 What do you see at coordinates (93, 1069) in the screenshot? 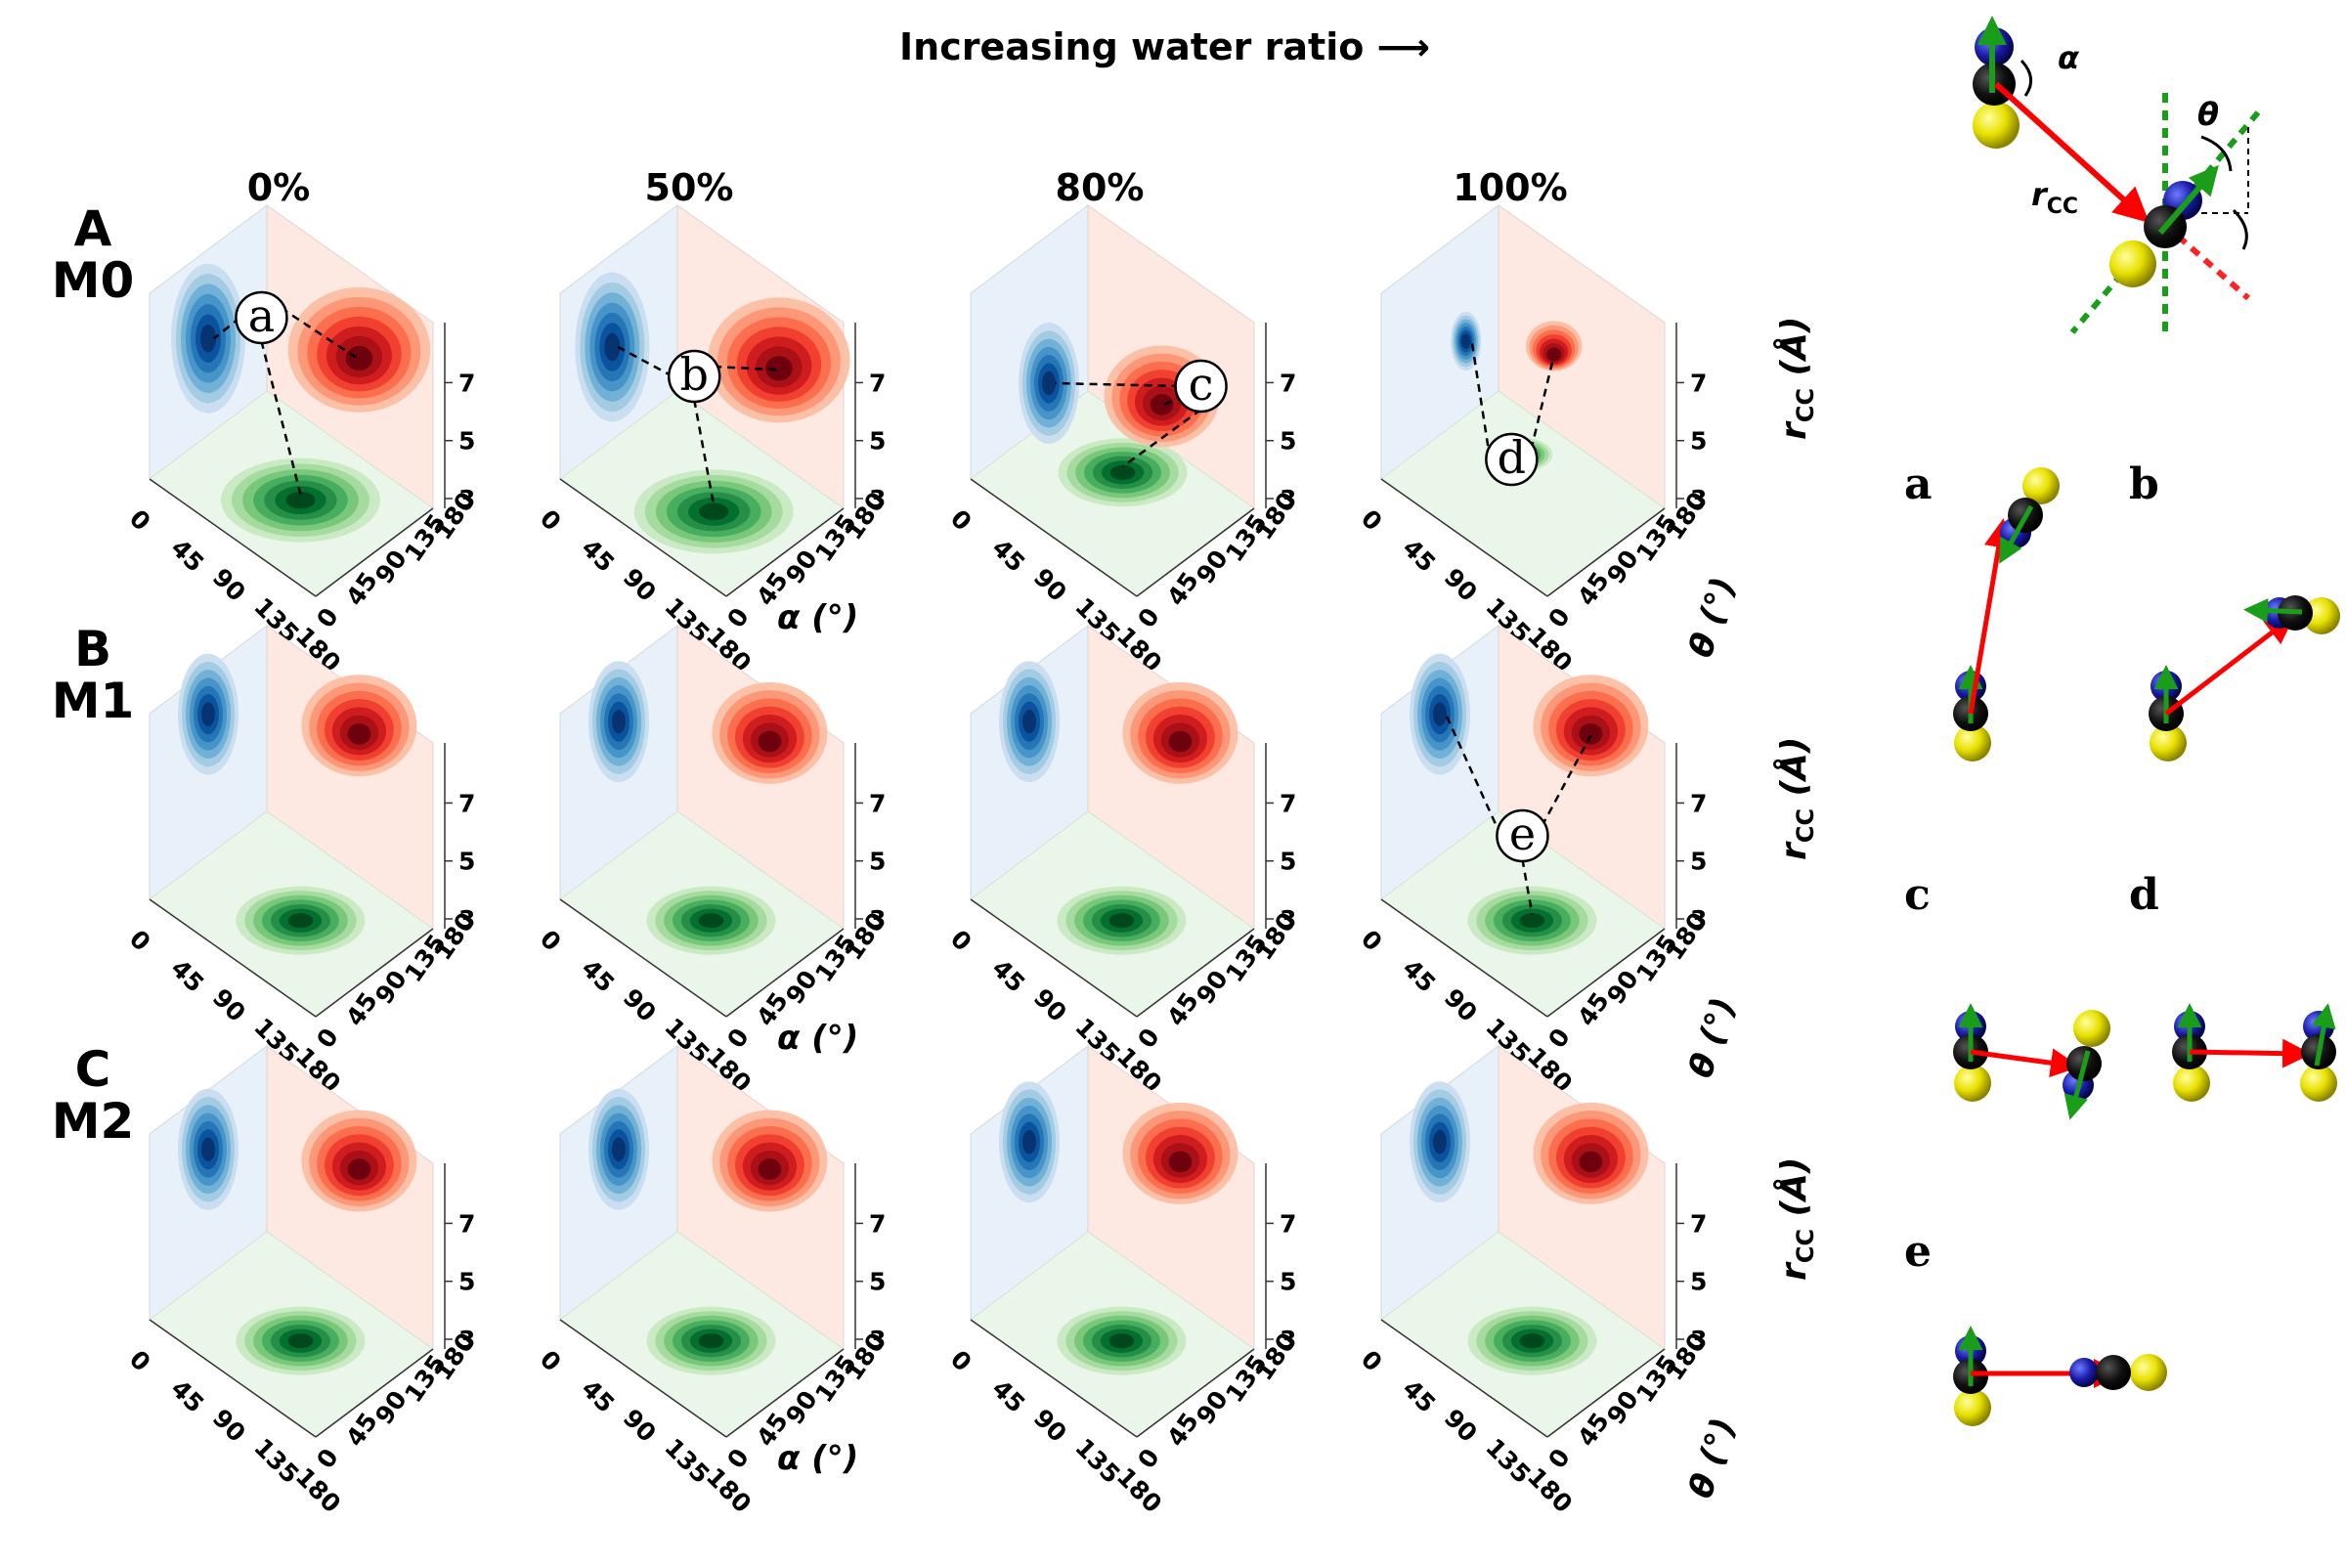
I see `row-letter-c: C` at bounding box center [93, 1069].